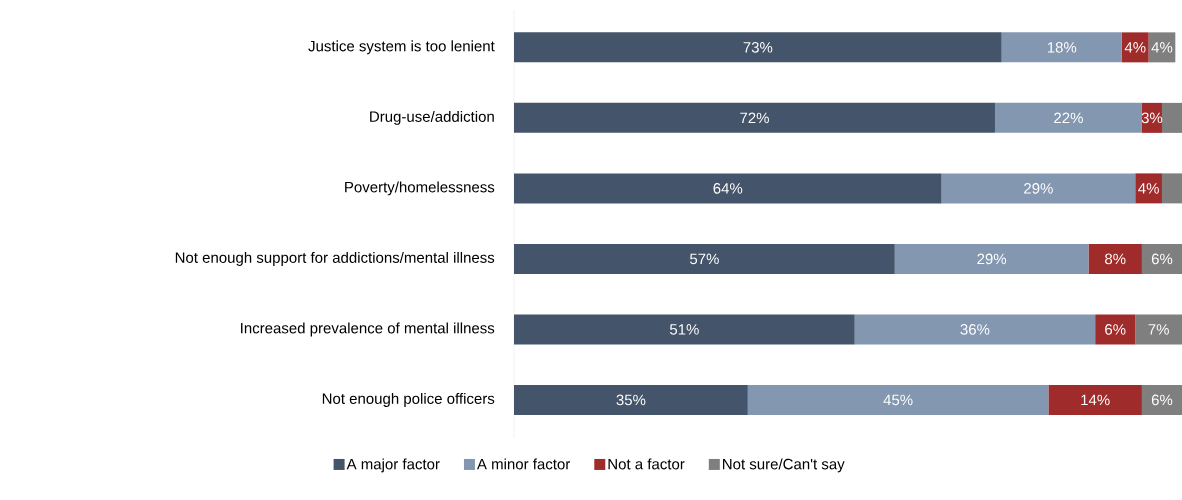 This screenshot has width=1182, height=500. Describe the element at coordinates (408, 399) in the screenshot. I see `y-tick-label: Not enough police officers` at that location.